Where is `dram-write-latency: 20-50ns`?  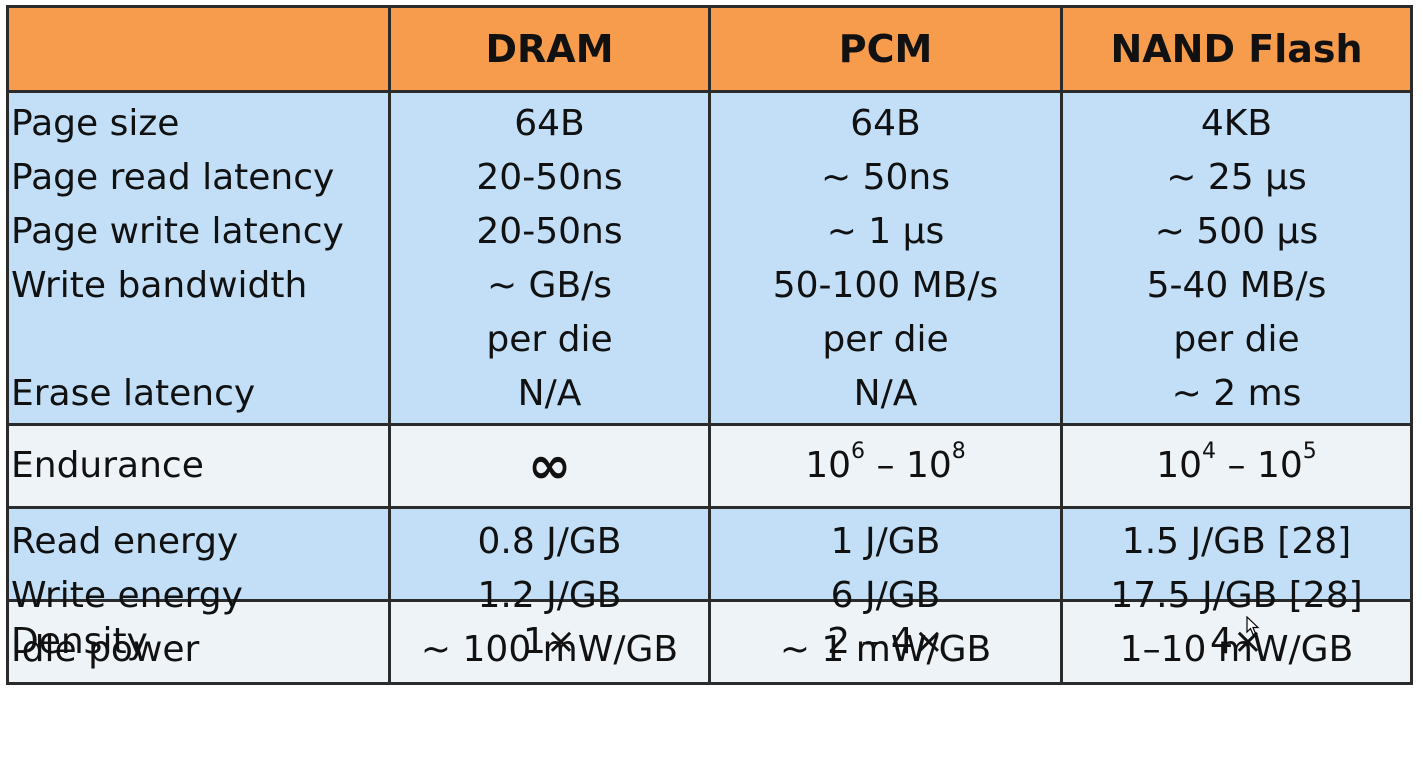
dram-write-latency: 20-50ns is located at coordinates (549, 231).